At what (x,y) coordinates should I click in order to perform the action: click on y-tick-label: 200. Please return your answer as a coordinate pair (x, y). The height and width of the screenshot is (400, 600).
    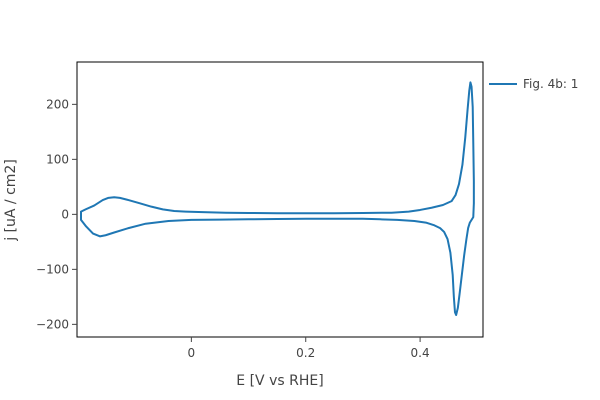
    Looking at the image, I should click on (57, 104).